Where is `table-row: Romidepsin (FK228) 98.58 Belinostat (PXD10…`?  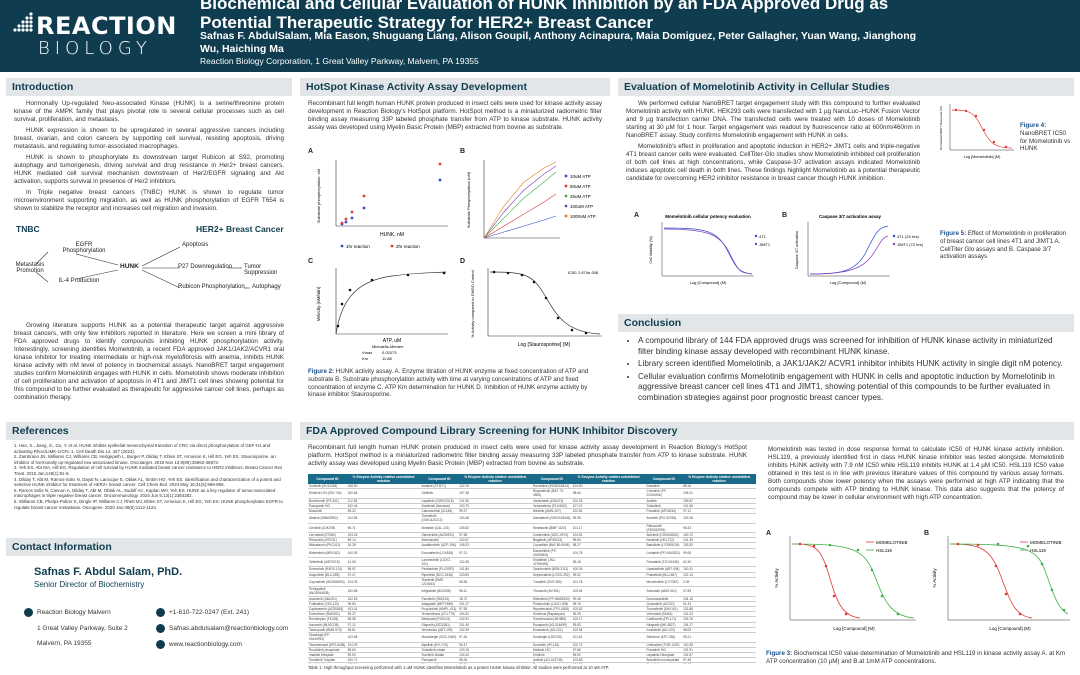 table-row: Romidepsin (FK228) 98.58 Belinostat (PXD10… is located at coordinates (532, 619).